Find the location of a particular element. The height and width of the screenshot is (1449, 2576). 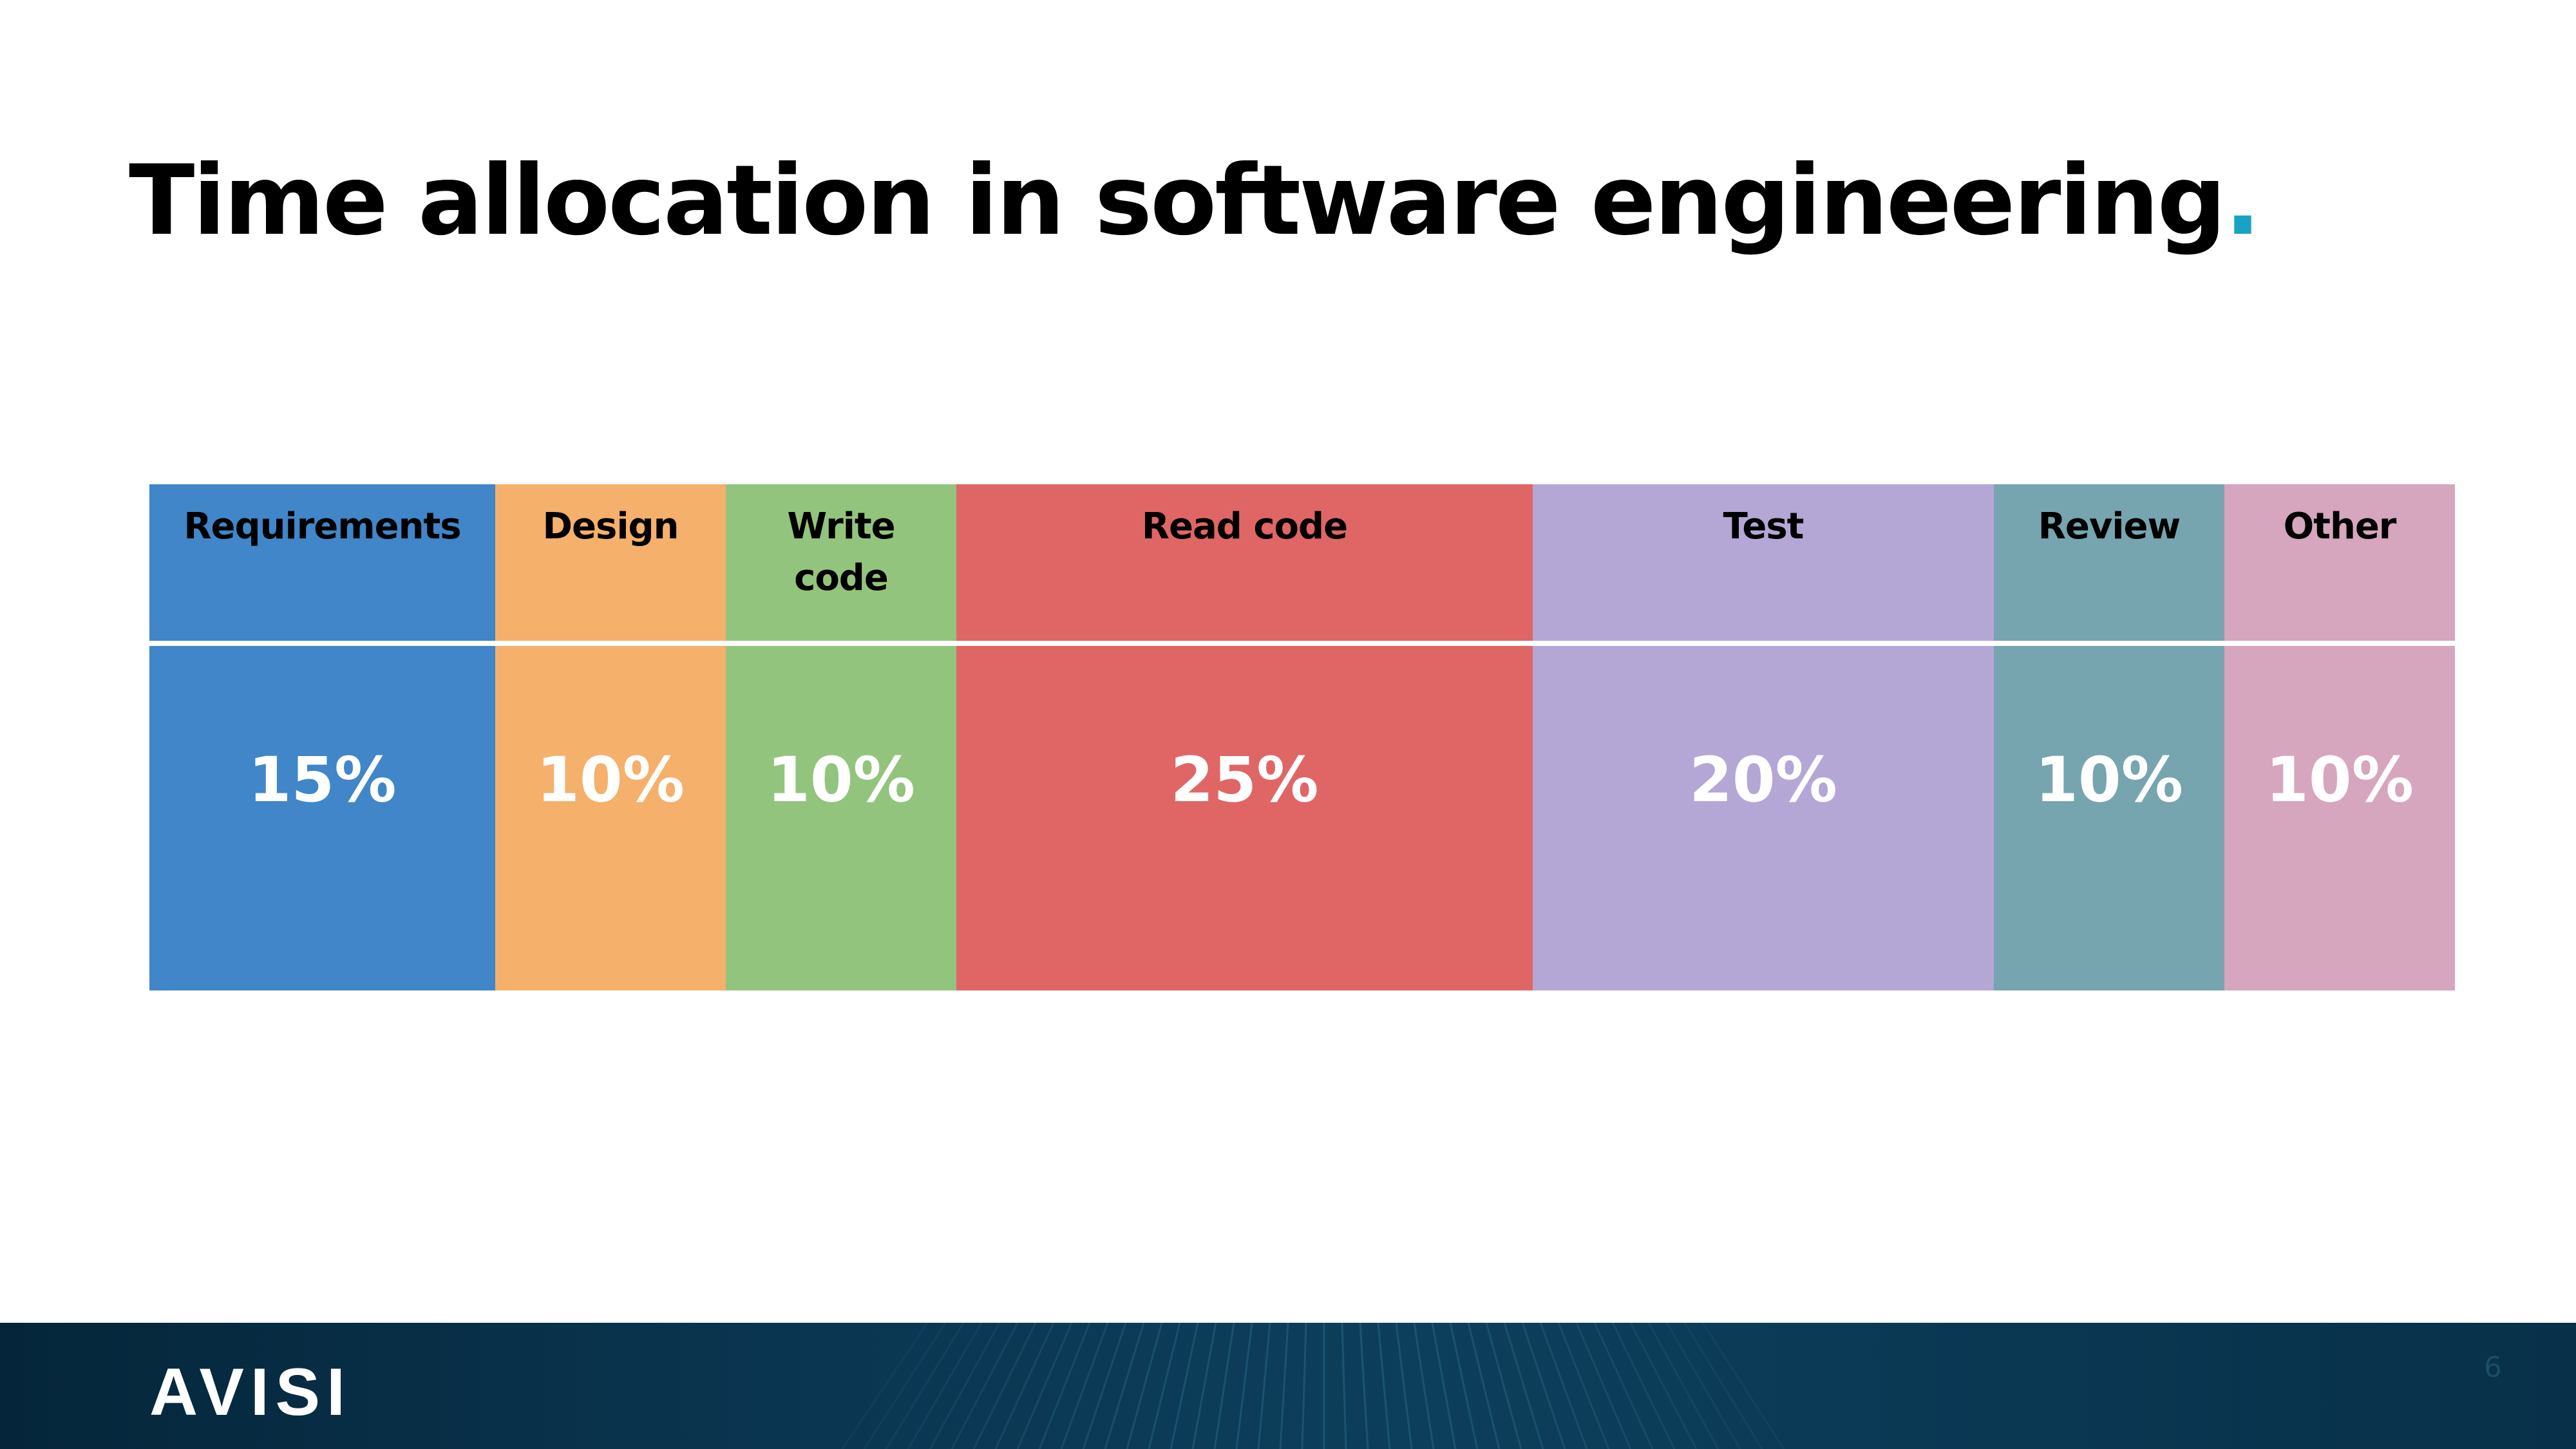

segment-bar-review: 10% is located at coordinates (2109, 818).